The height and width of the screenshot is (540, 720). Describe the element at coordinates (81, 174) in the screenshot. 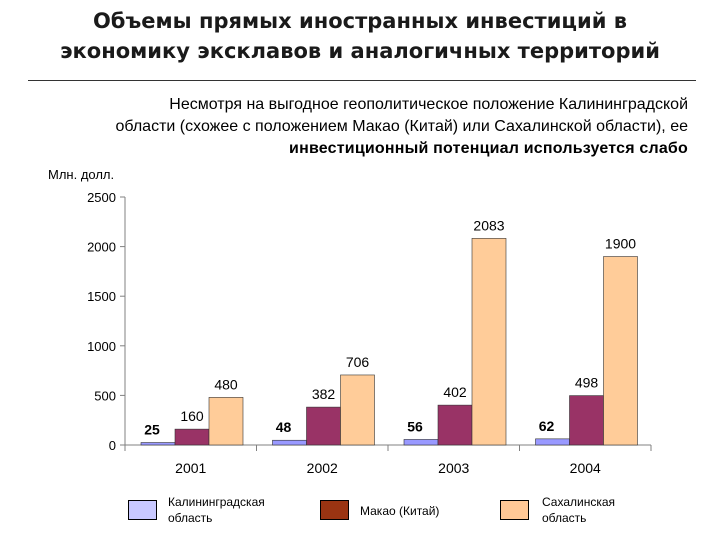

I see `y-axis-unit-label: Млн. долл.` at that location.